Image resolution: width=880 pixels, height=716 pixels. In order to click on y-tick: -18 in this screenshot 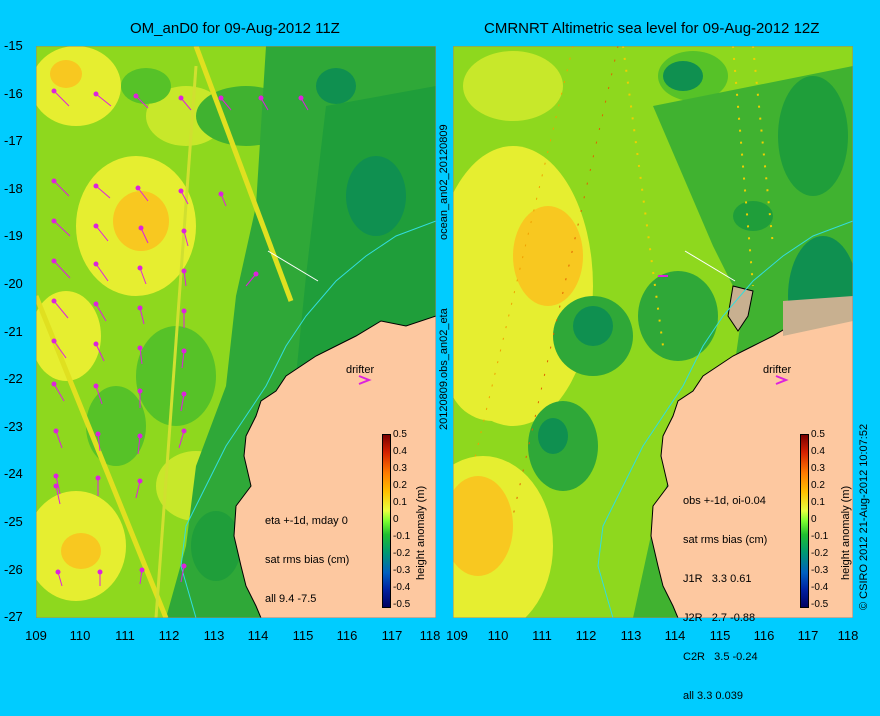, I will do `click(13, 188)`.